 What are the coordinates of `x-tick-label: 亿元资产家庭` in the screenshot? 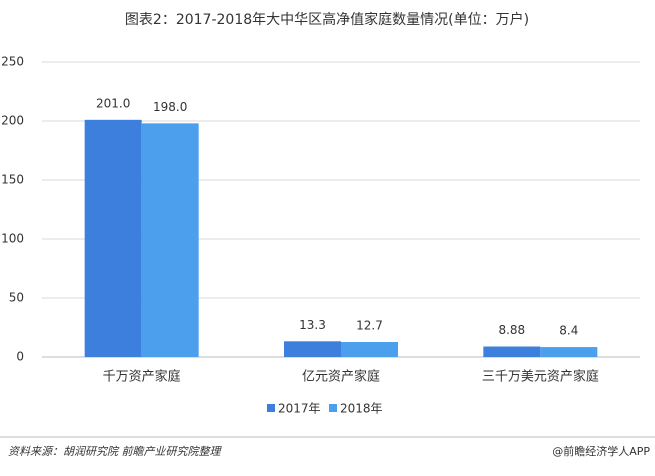 It's located at (341, 377).